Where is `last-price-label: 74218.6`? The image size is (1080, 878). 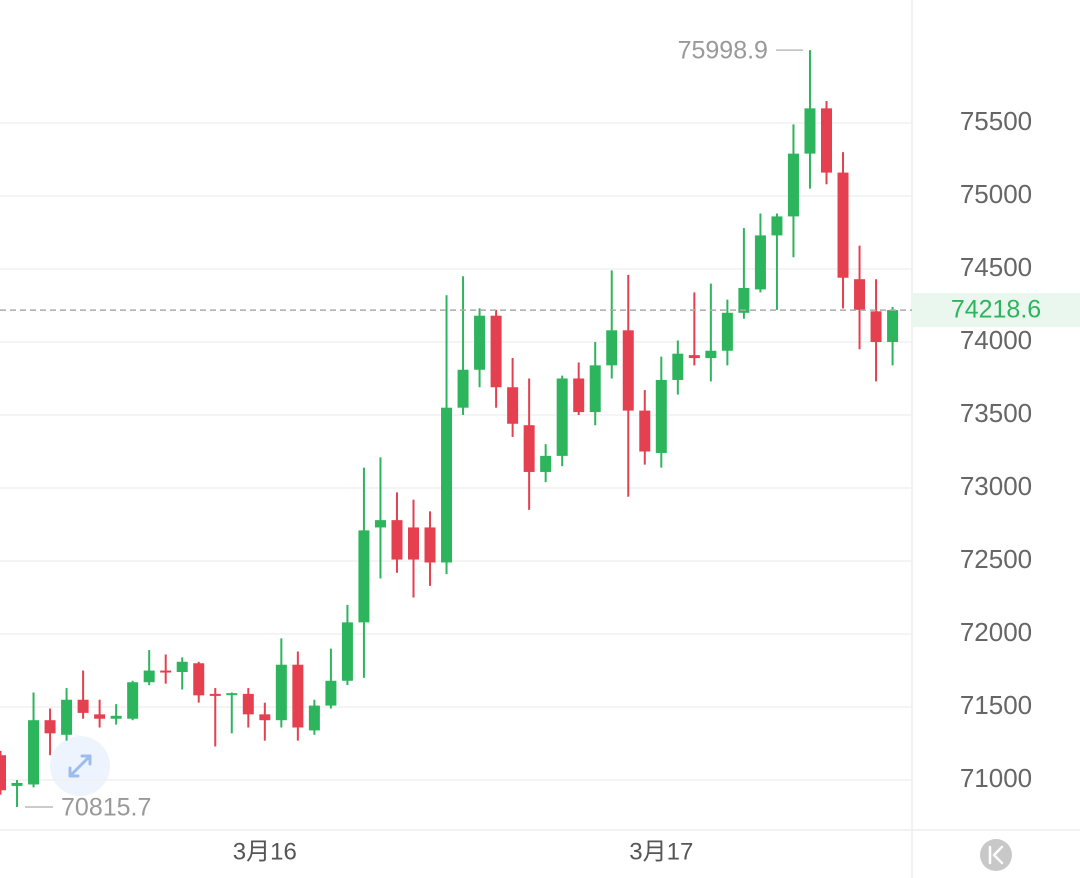
last-price-label: 74218.6 is located at coordinates (996, 310).